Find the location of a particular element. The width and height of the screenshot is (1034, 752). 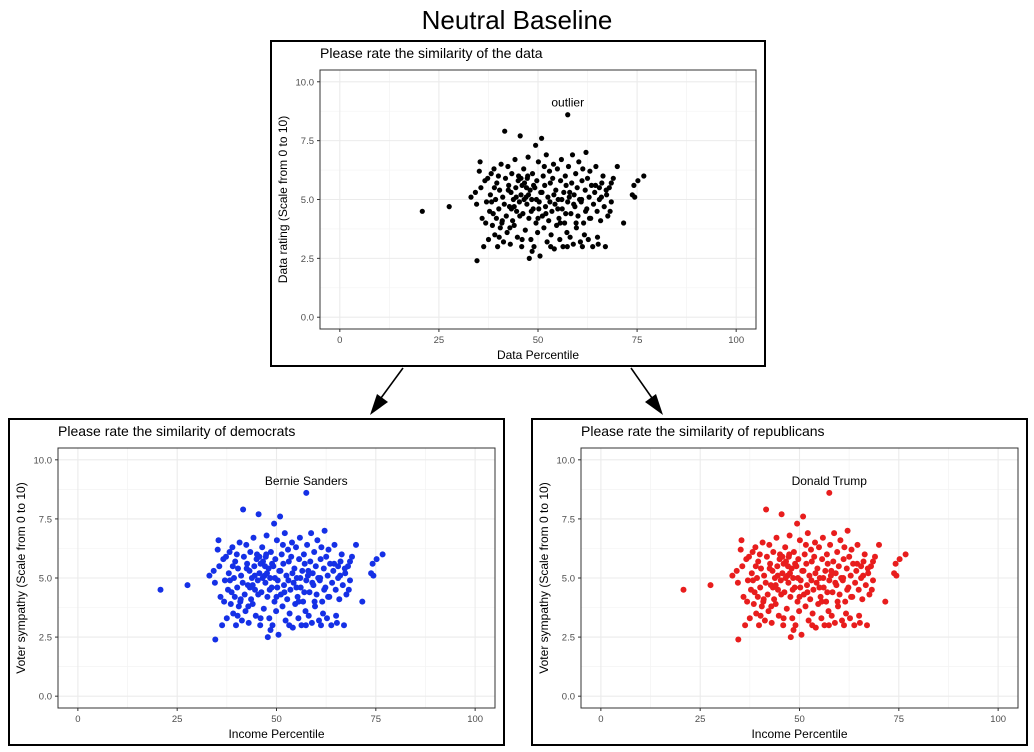

republicans-chart-x-axis-title: Income Percentile is located at coordinates (799, 734).